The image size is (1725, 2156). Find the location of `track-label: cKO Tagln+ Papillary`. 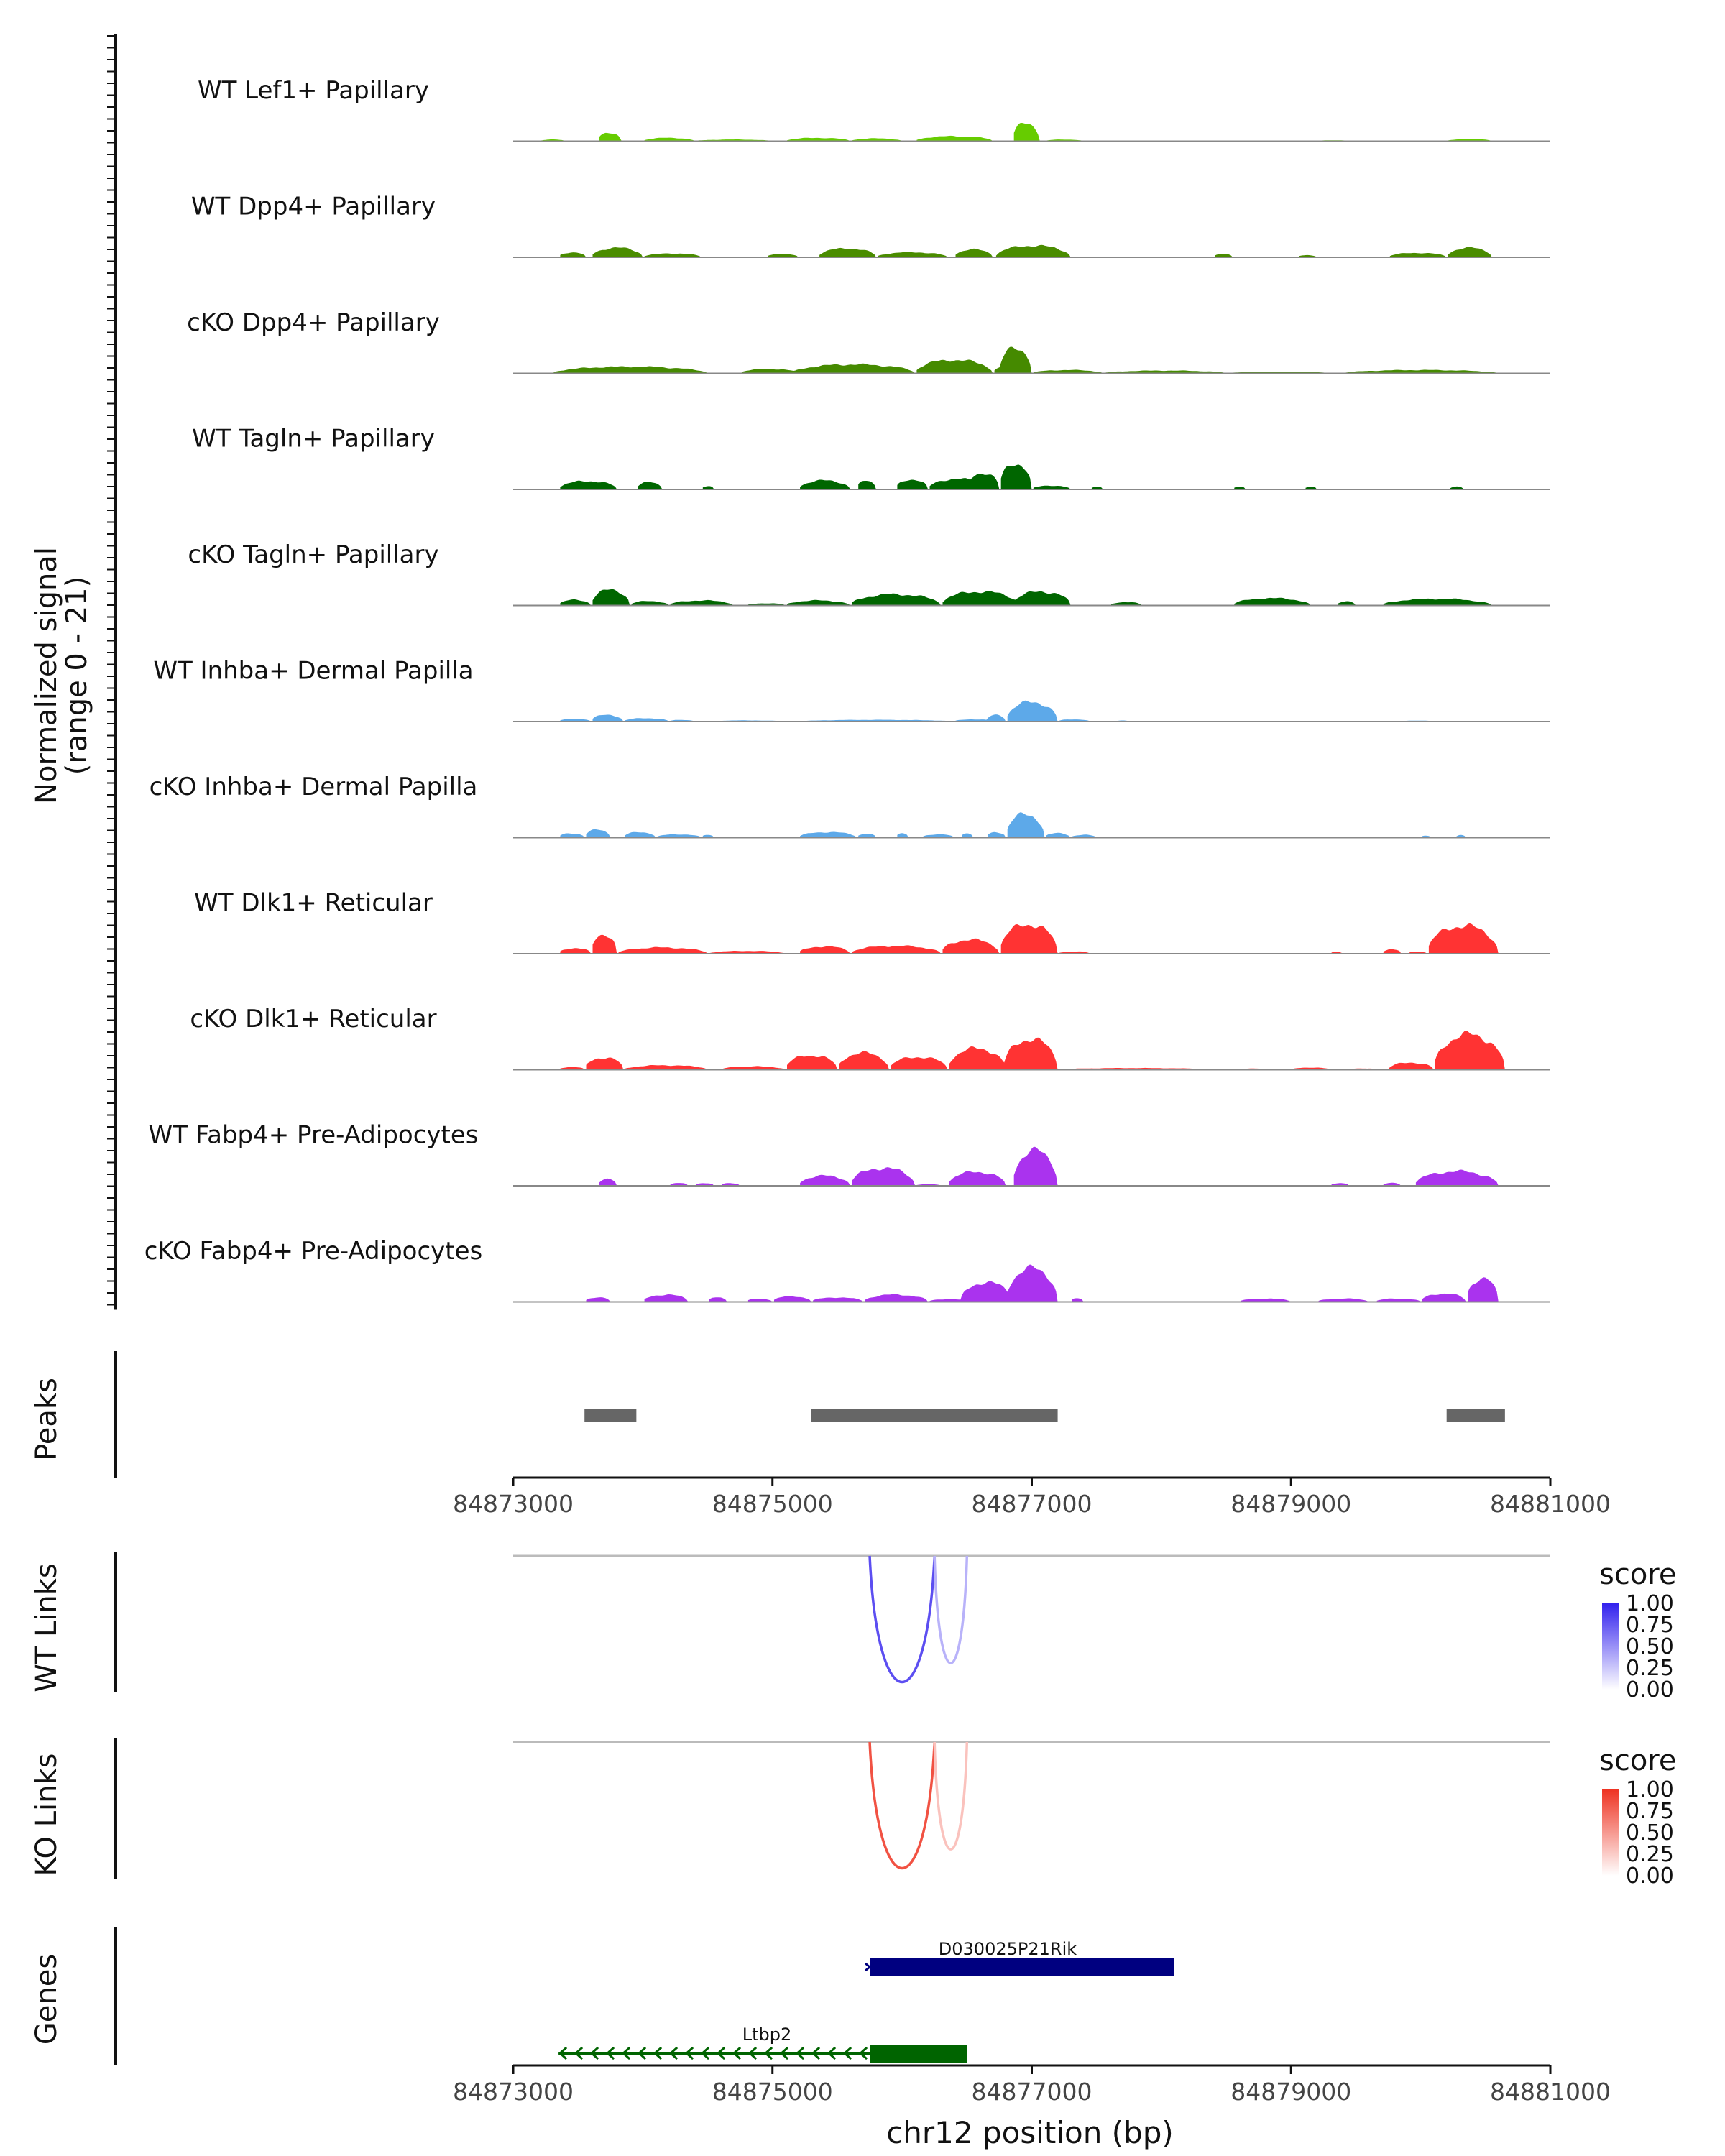

track-label: cKO Tagln+ Papillary is located at coordinates (313, 555).